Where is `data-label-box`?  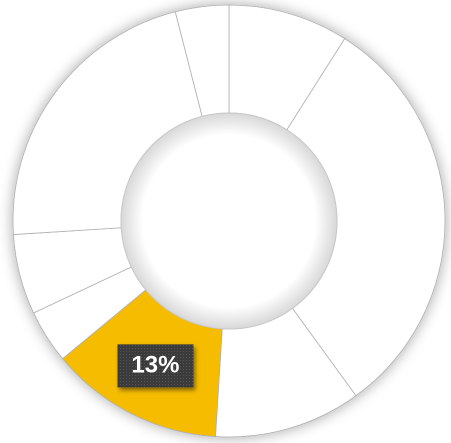
data-label-box is located at coordinates (155, 366).